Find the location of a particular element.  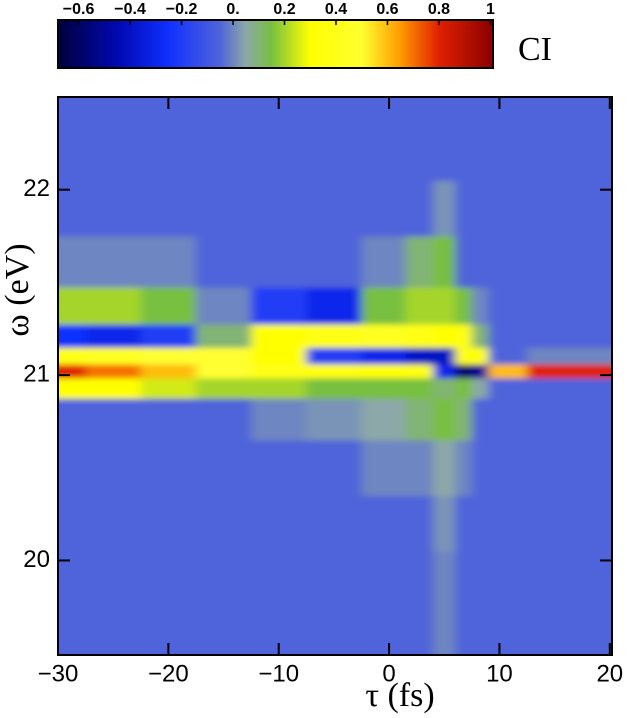

colorbar-tick-label: 0.8 is located at coordinates (439, 9).